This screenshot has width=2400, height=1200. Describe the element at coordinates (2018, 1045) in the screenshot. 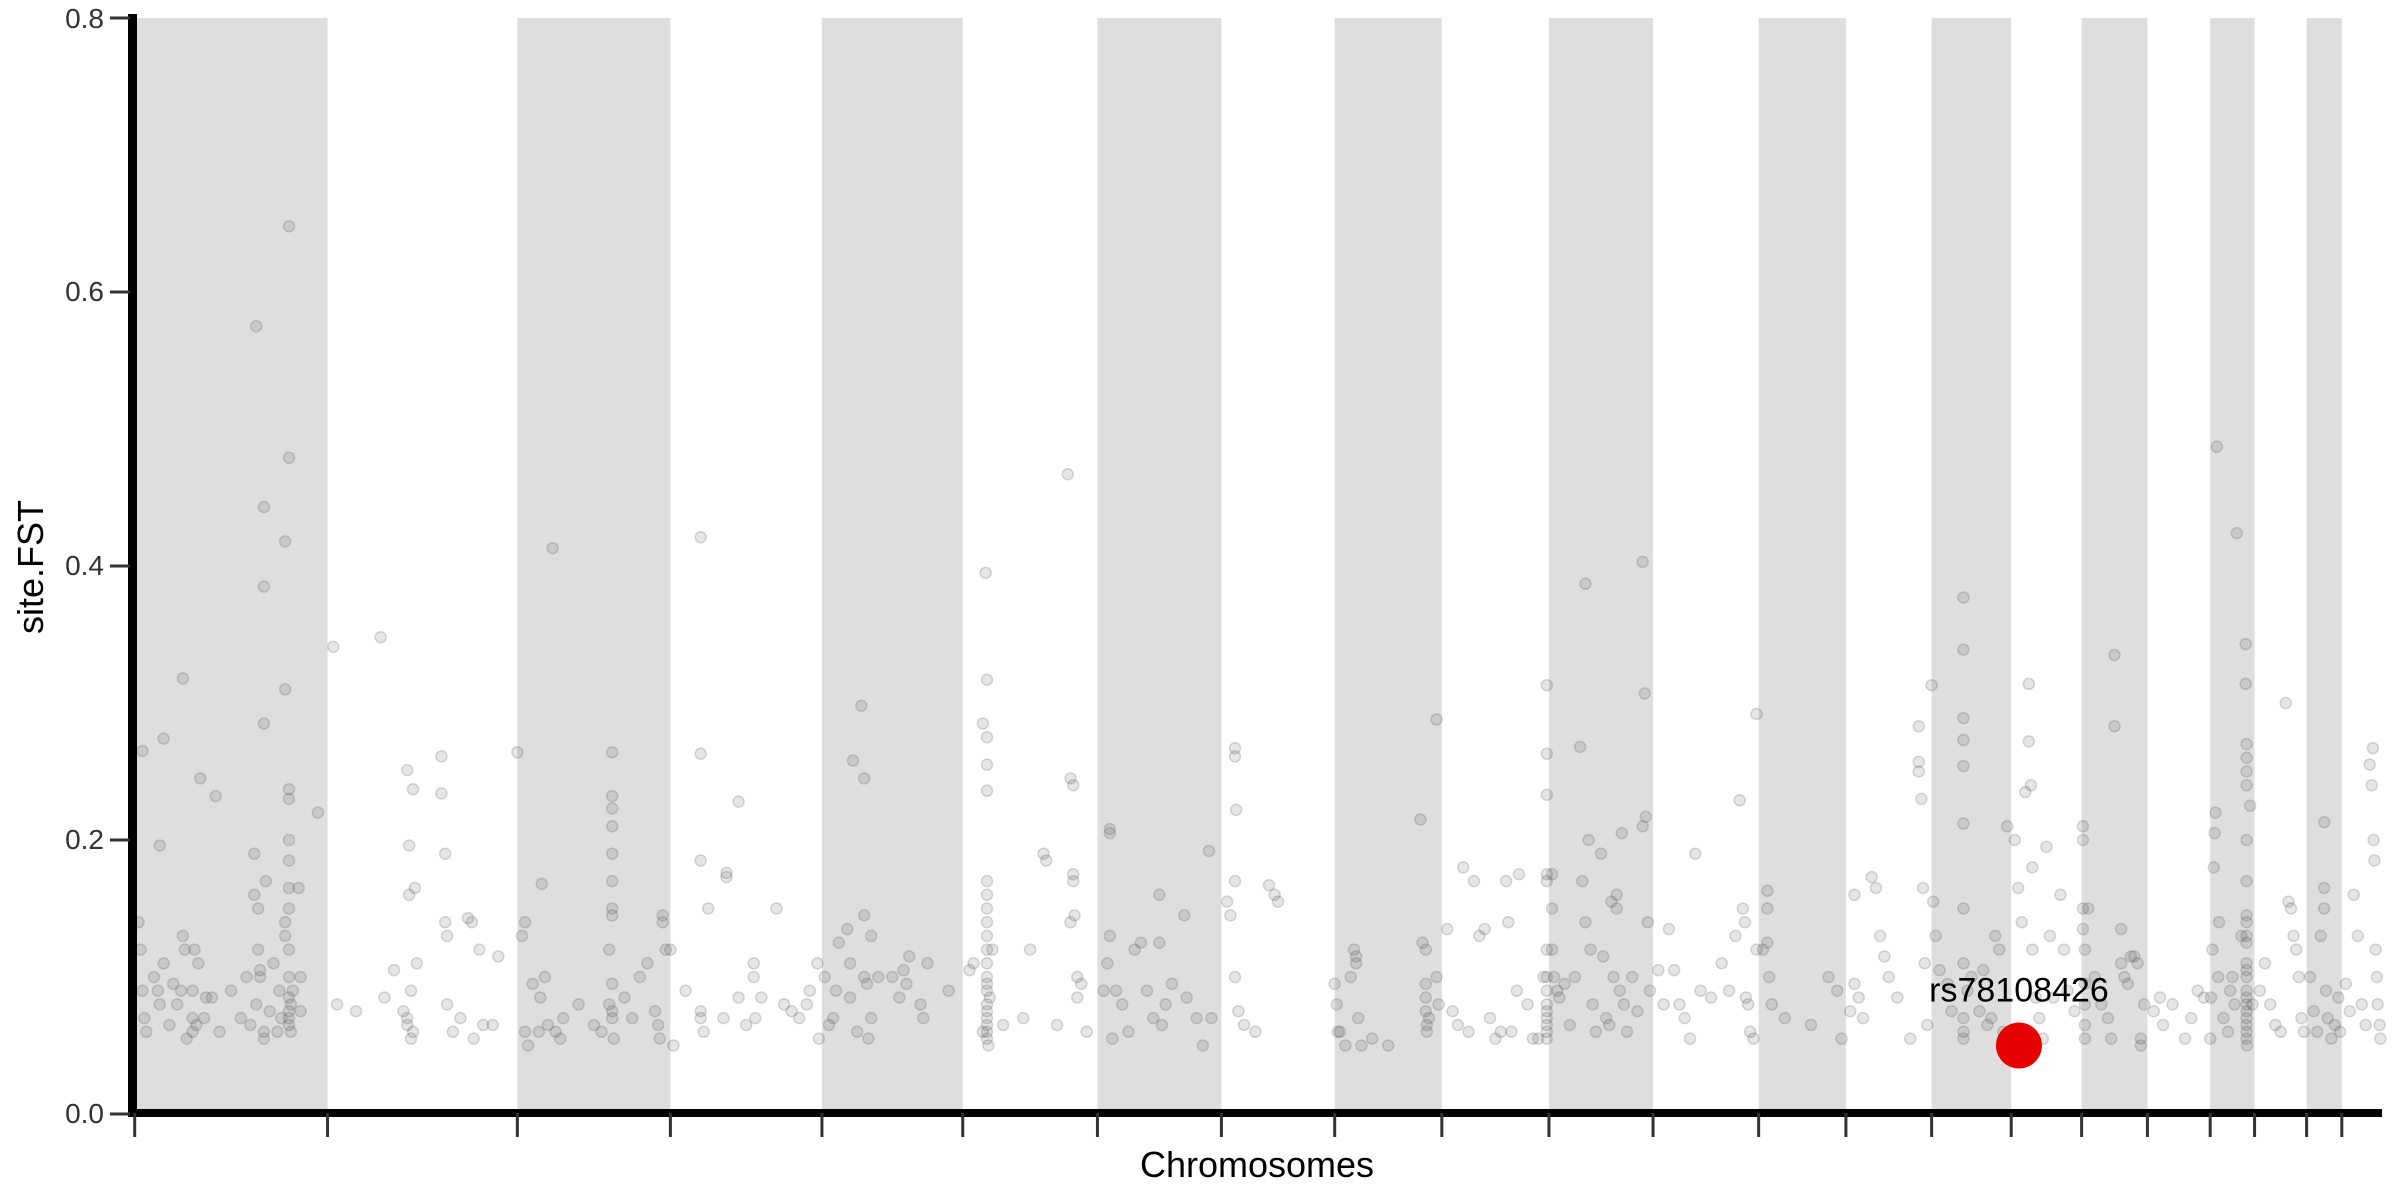

I see `highlighted-snp-point` at that location.